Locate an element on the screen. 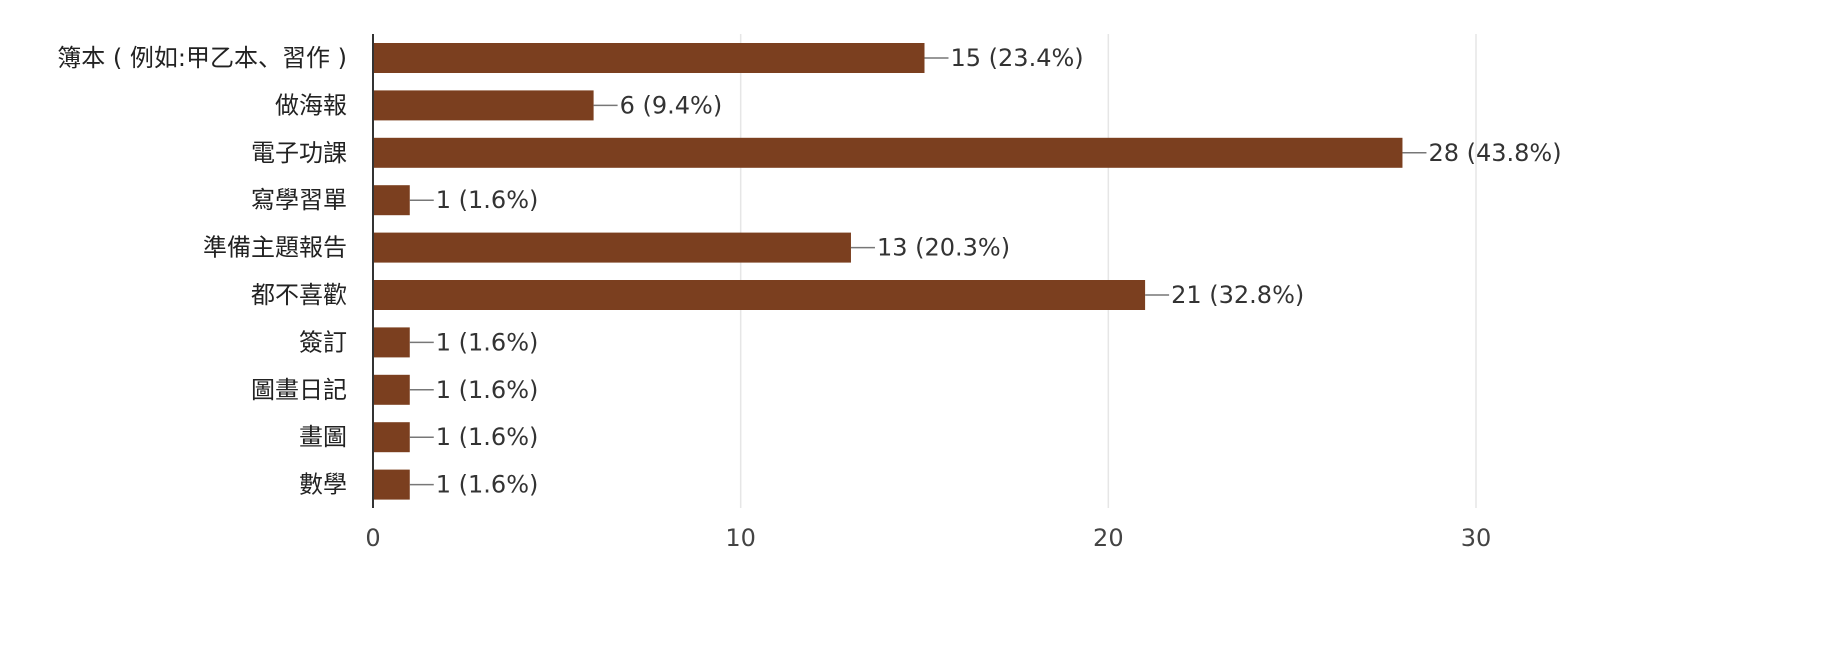 The image size is (1847, 647). x-tick-label-0: 0 is located at coordinates (372, 538).